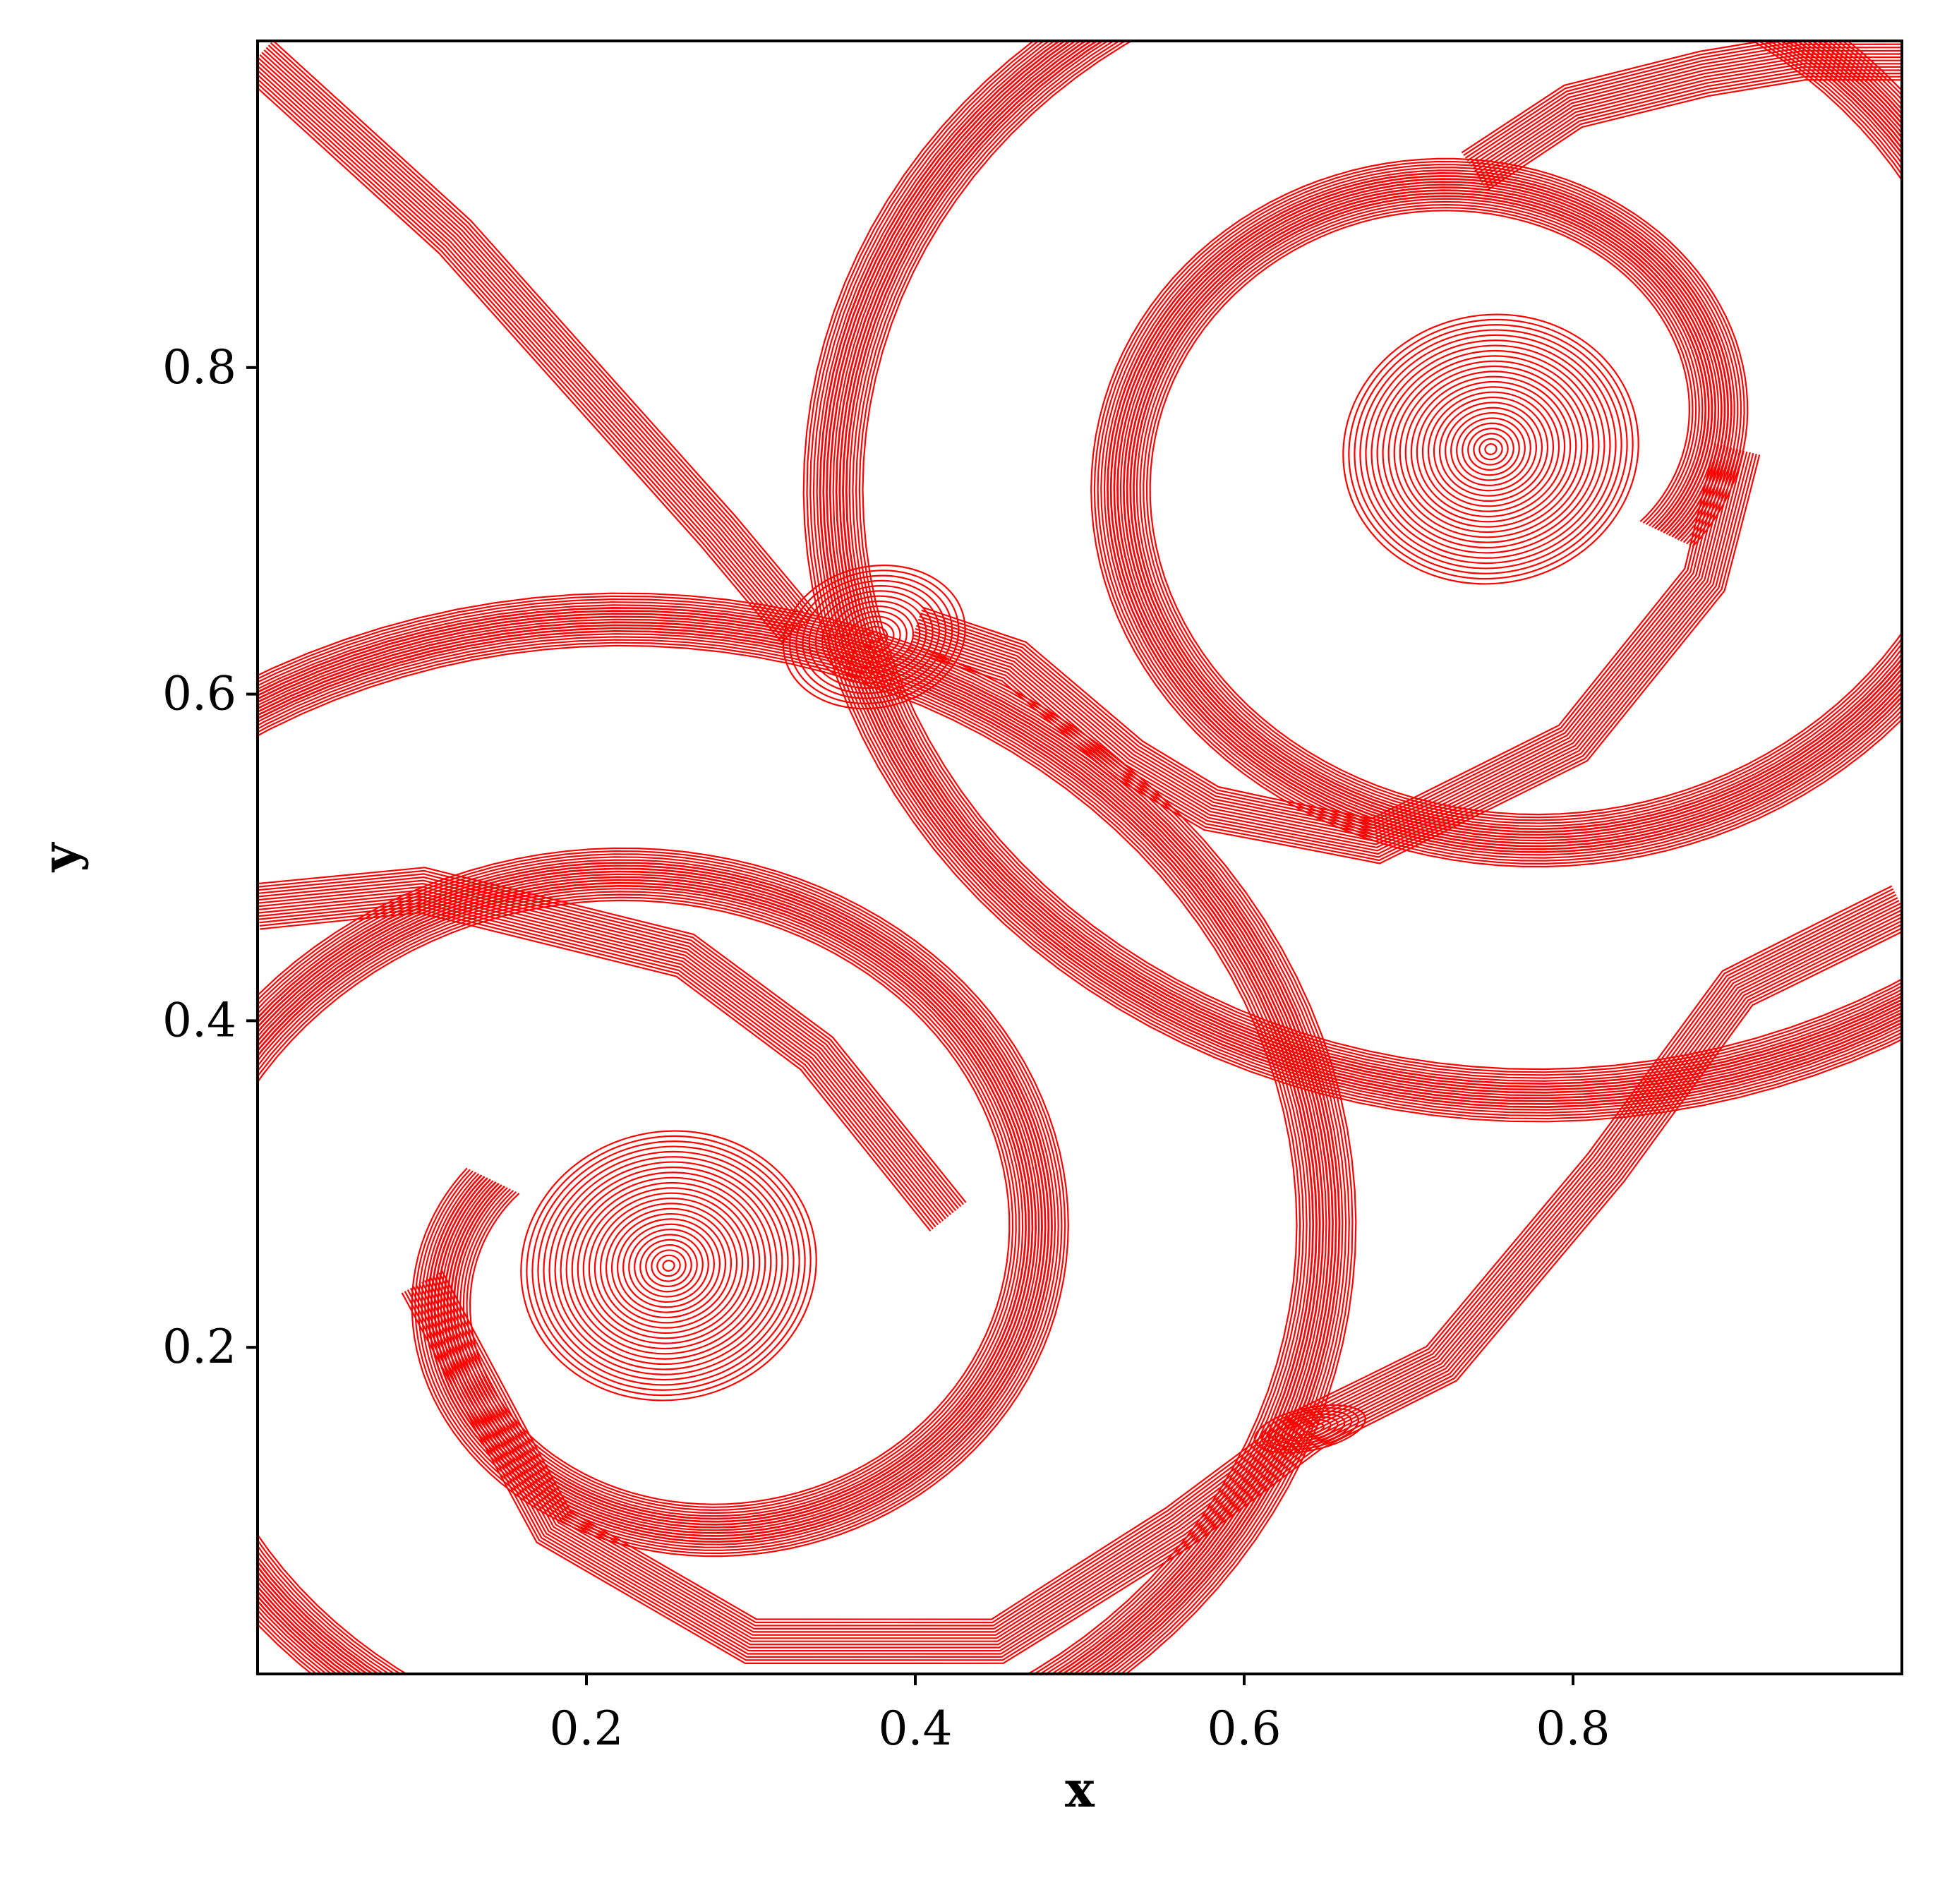  I want to click on y-tick-label: 0.4, so click(199, 1020).